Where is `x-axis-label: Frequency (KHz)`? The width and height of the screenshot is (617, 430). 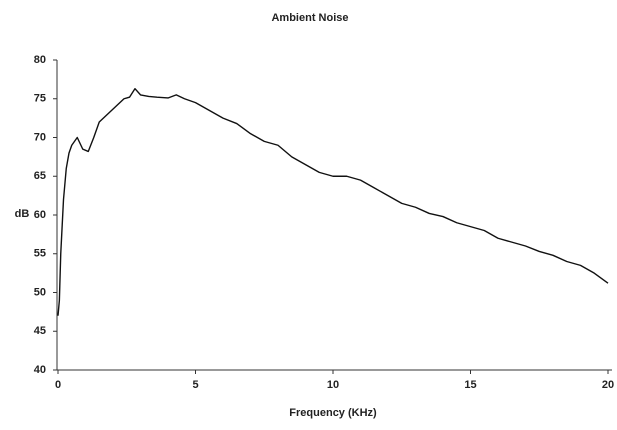 x-axis-label: Frequency (KHz) is located at coordinates (333, 413).